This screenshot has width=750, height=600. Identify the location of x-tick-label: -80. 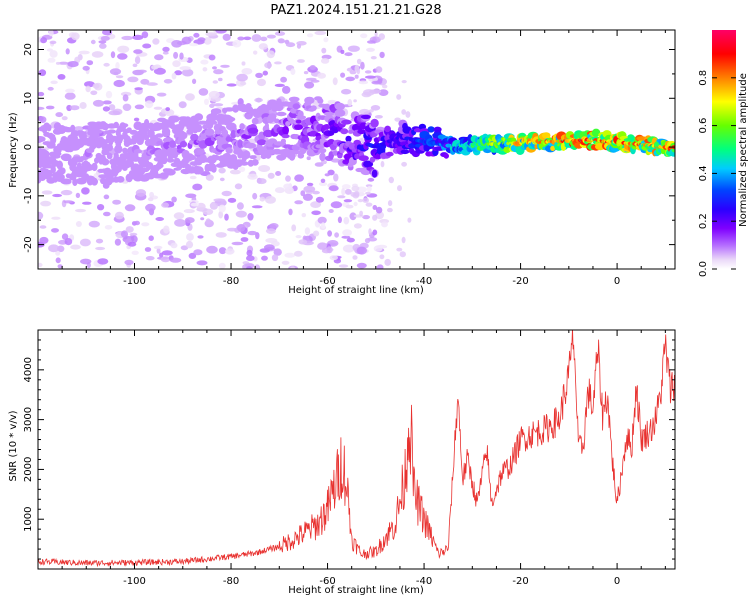
(231, 281).